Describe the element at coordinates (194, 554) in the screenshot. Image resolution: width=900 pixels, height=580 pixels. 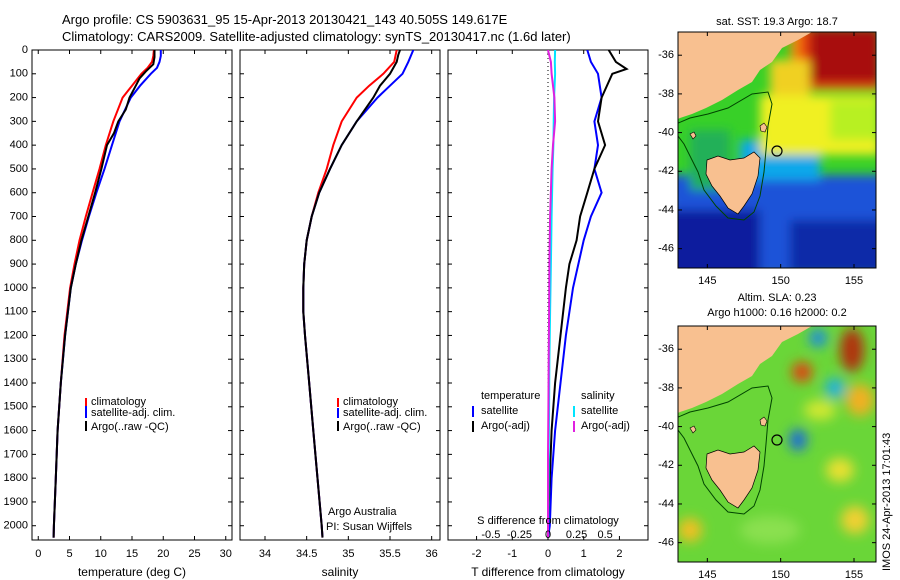
I see `x-tick-label: 25` at that location.